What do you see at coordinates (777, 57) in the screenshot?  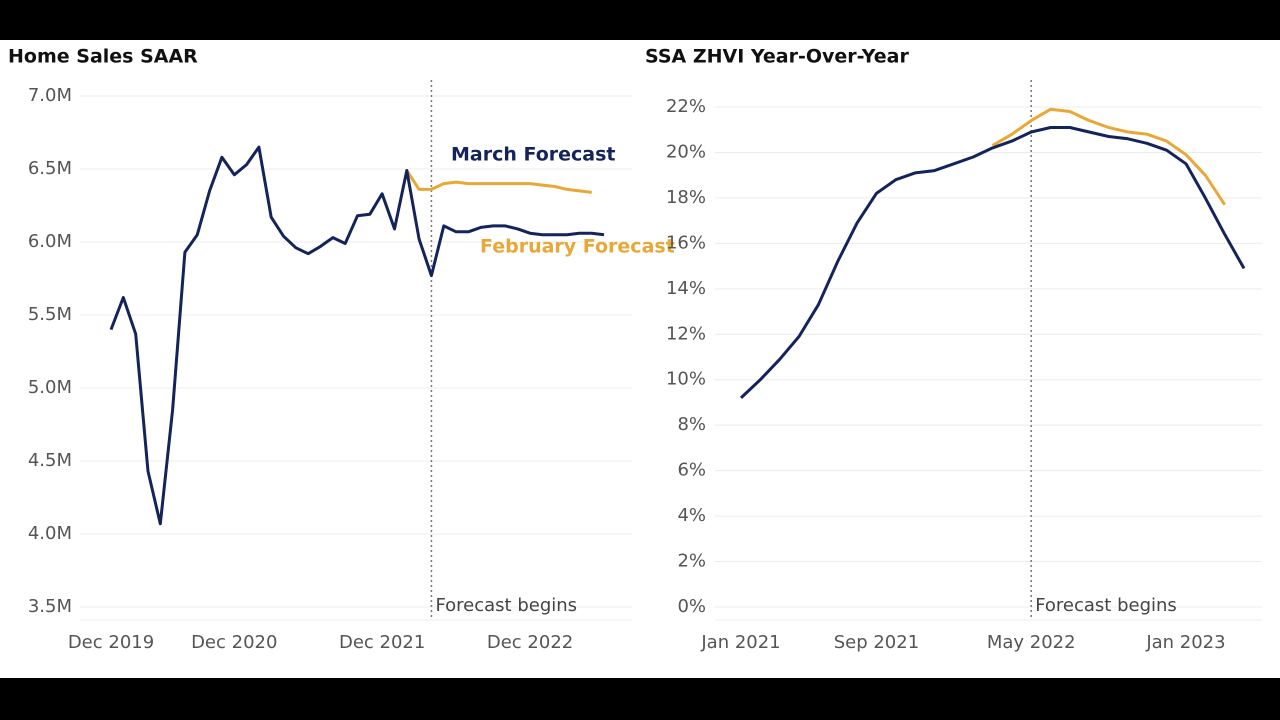 I see `chart-title: SSA ZHVI Year-Over-Year` at bounding box center [777, 57].